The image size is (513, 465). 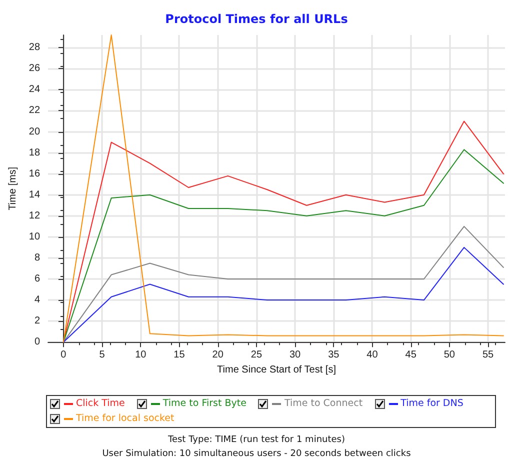 I want to click on x-tick-label: 25, so click(x=256, y=355).